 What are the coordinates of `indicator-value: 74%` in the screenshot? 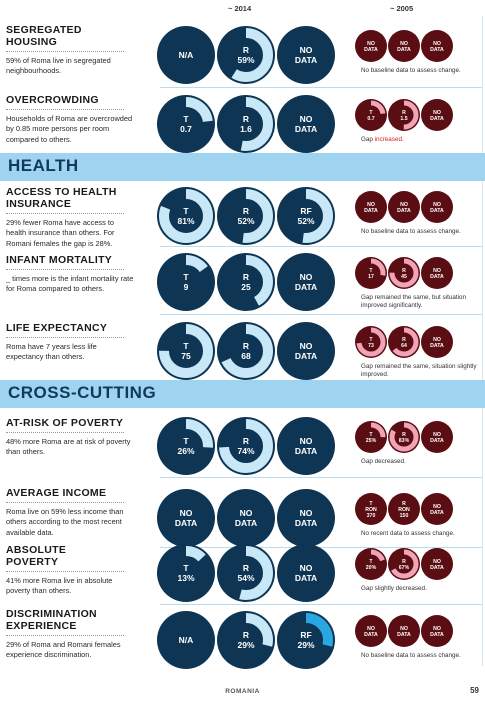 It's located at (245, 451).